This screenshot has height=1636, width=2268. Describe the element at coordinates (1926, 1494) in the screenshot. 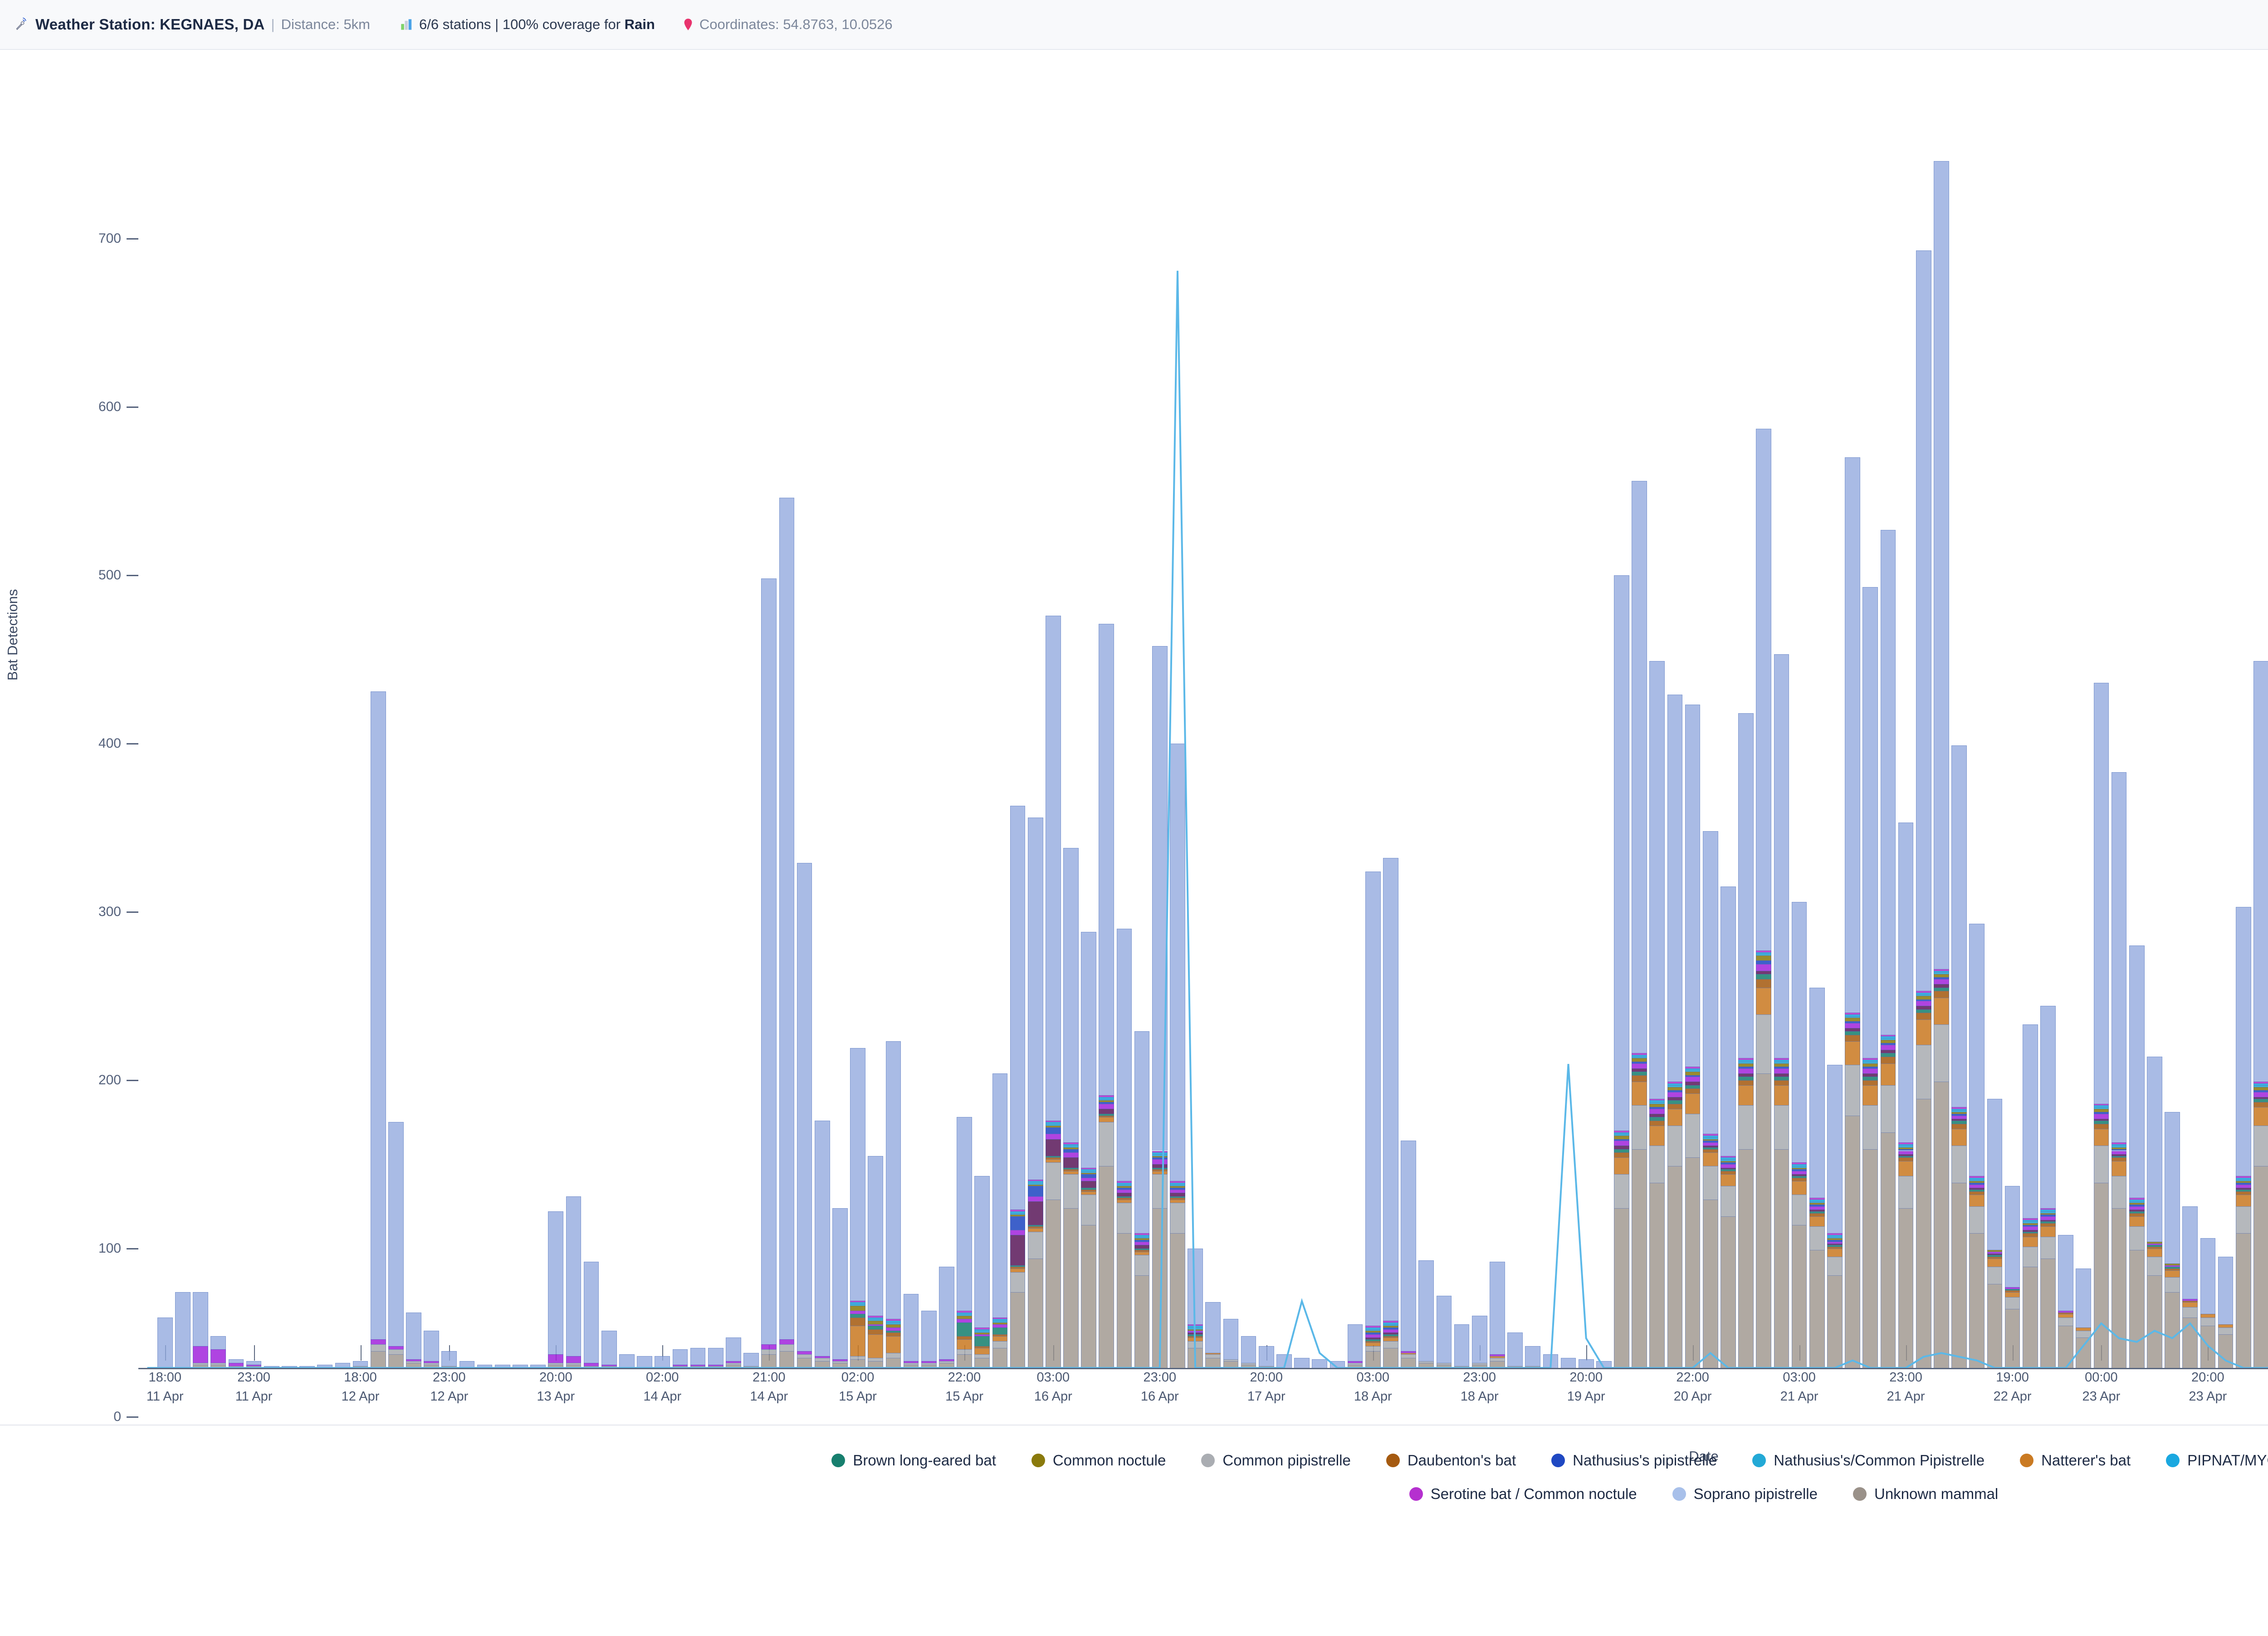

I see `legend-item: Unknown mammal` at that location.